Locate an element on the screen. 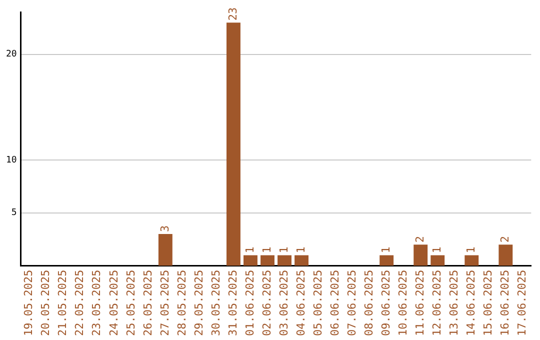 Image resolution: width=540 pixels, height=340 pixels. x-tick-label: 26.05.2025 is located at coordinates (147, 303).